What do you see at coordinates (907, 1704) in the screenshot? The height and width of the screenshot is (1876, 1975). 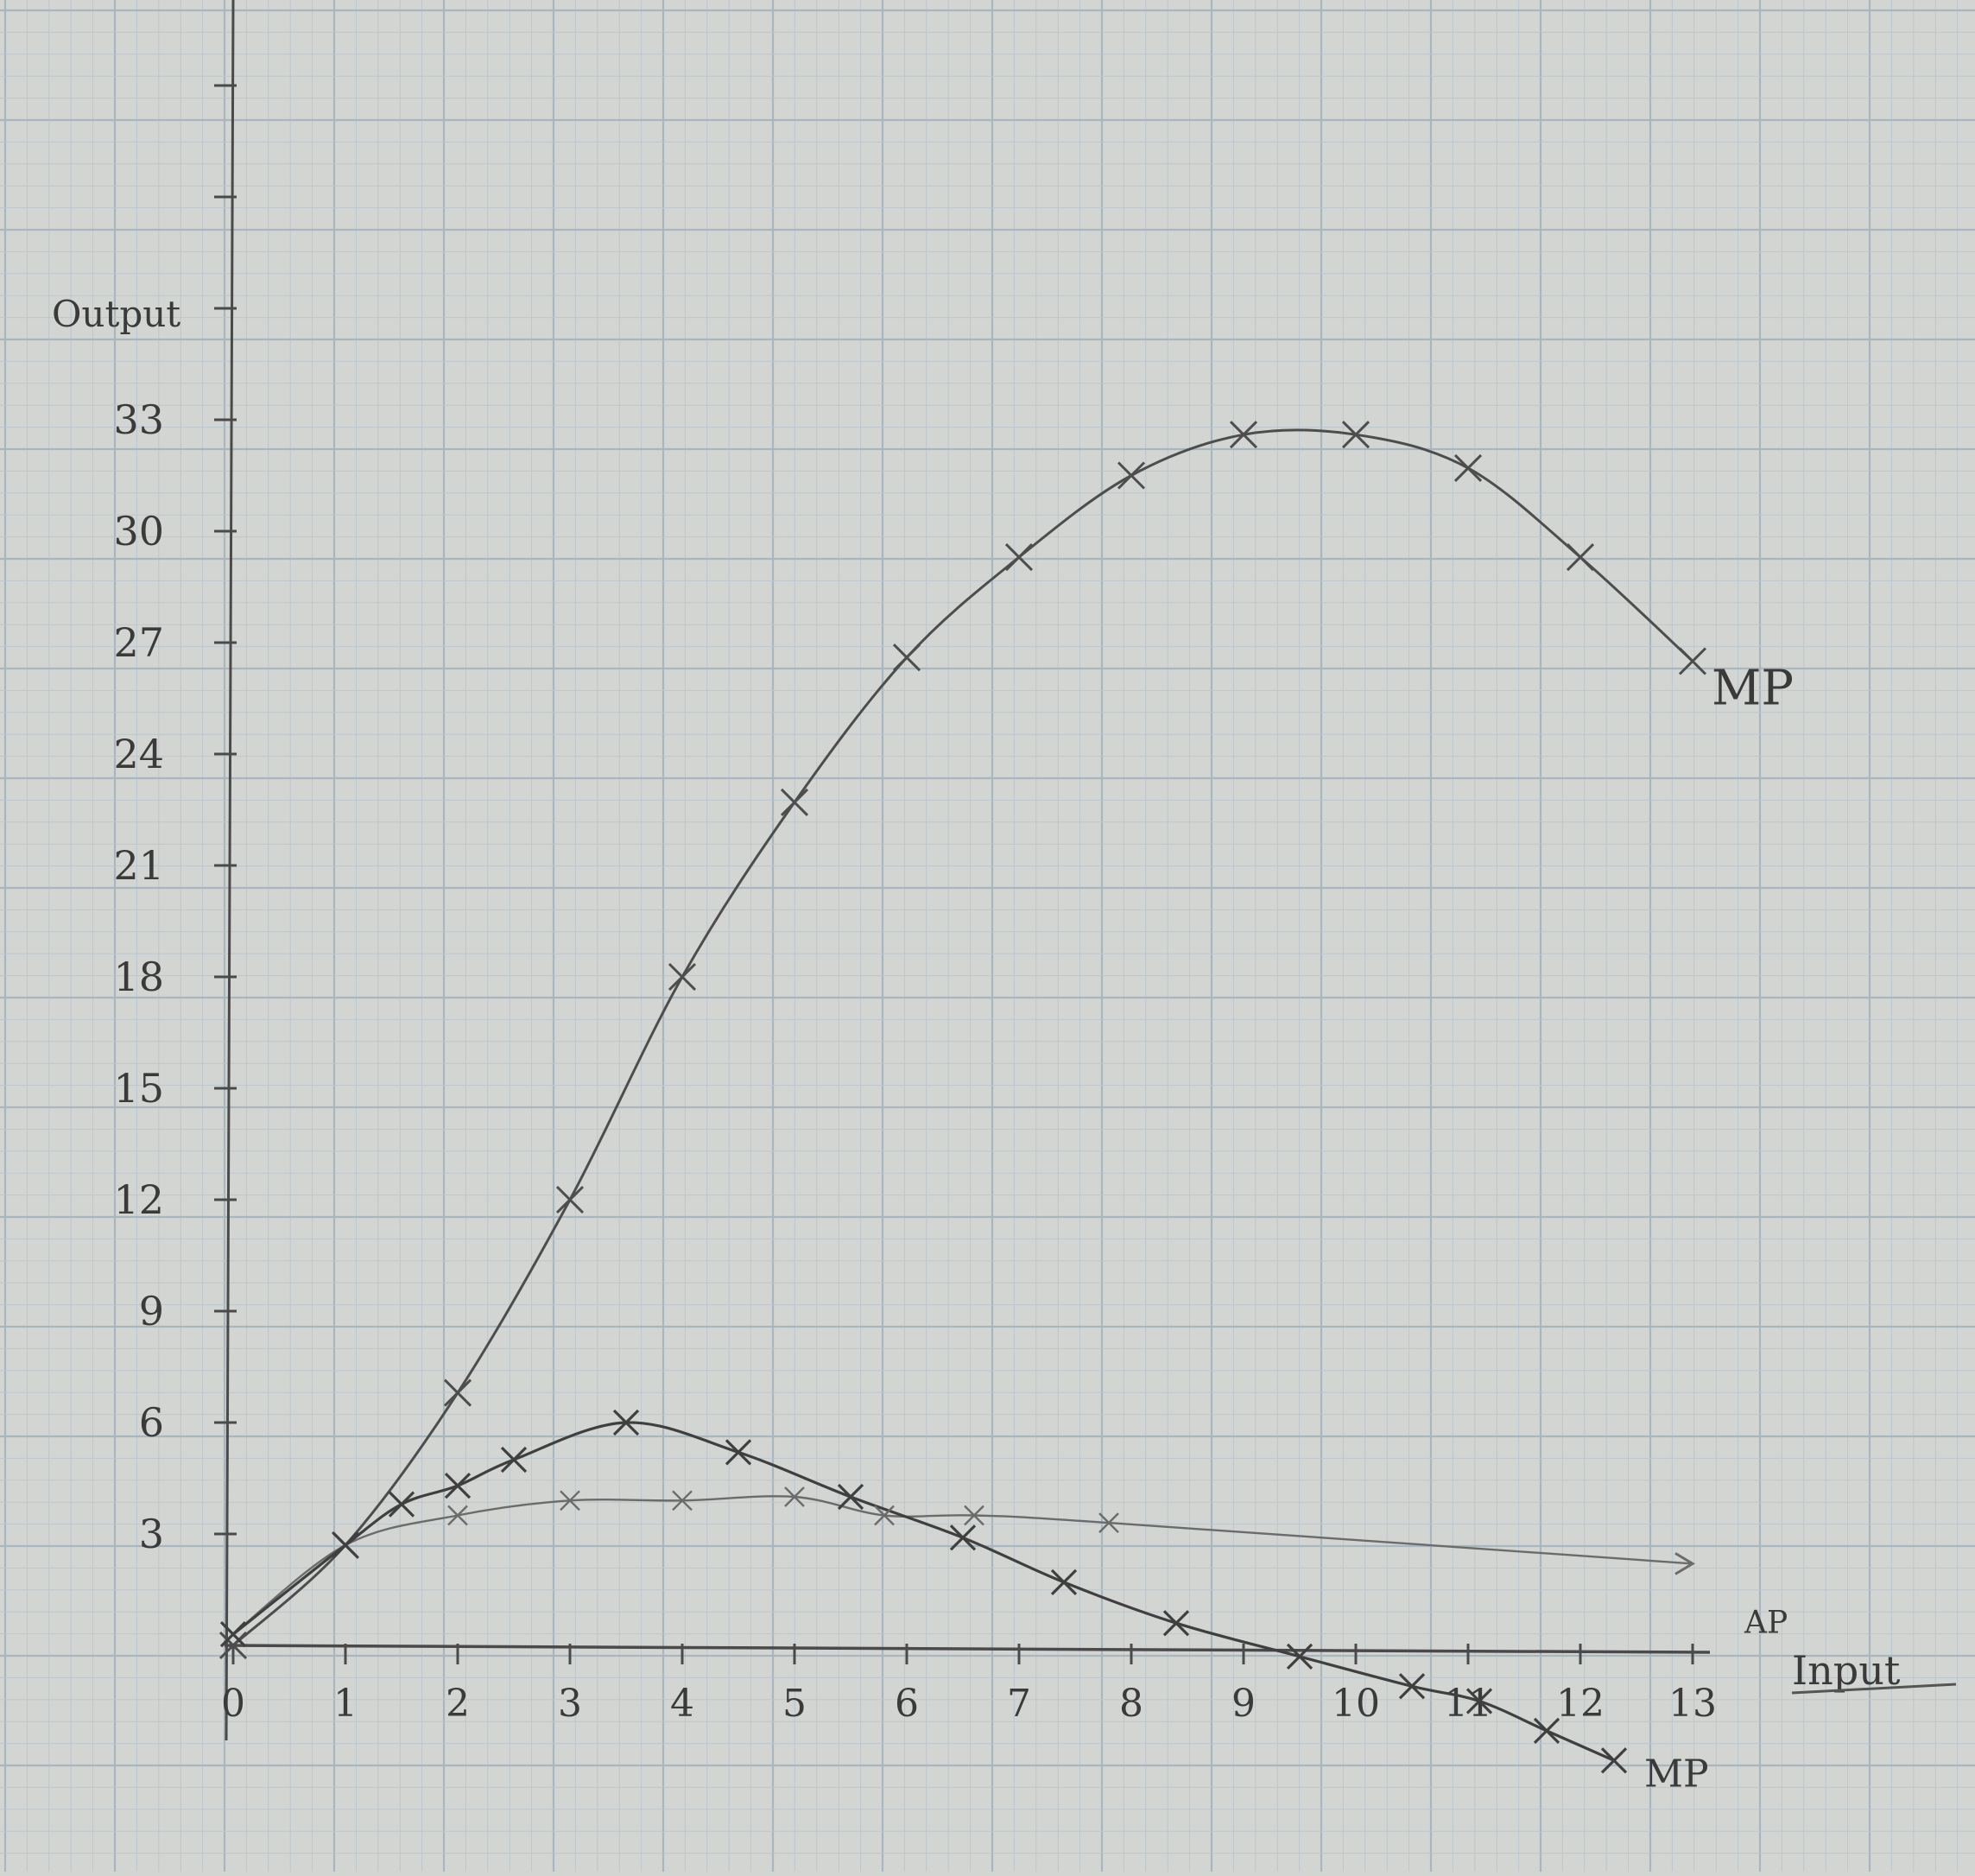 I see `x-tick-label: 6` at bounding box center [907, 1704].